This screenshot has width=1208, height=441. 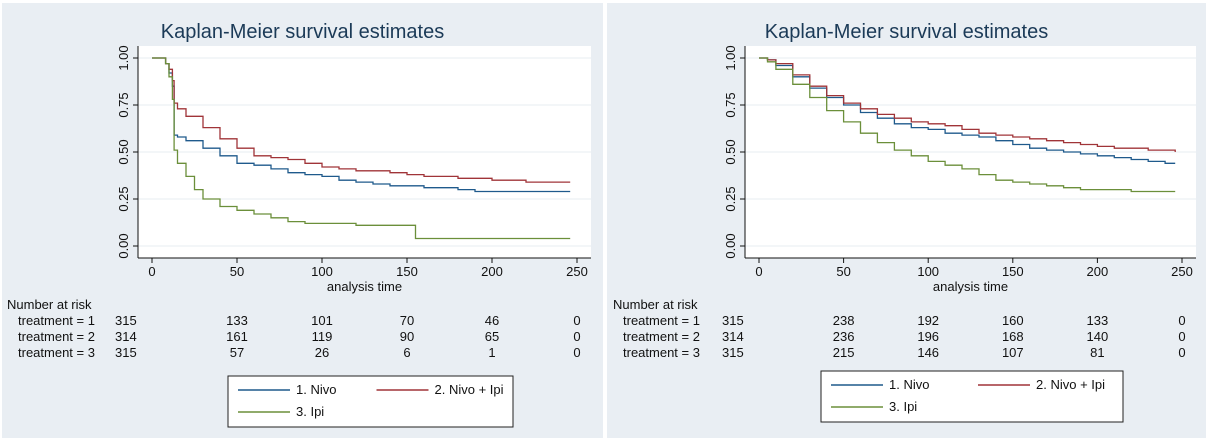 I want to click on risk-count: 168, so click(x=1013, y=336).